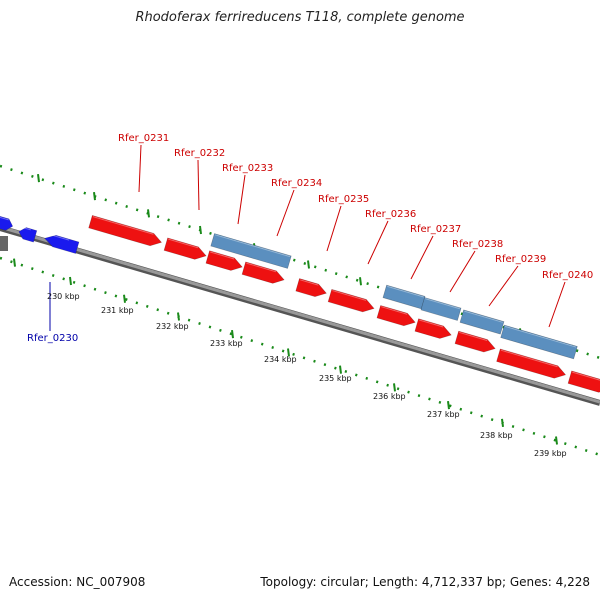  I want to click on gene-label: Rfer_0237, so click(435, 229).